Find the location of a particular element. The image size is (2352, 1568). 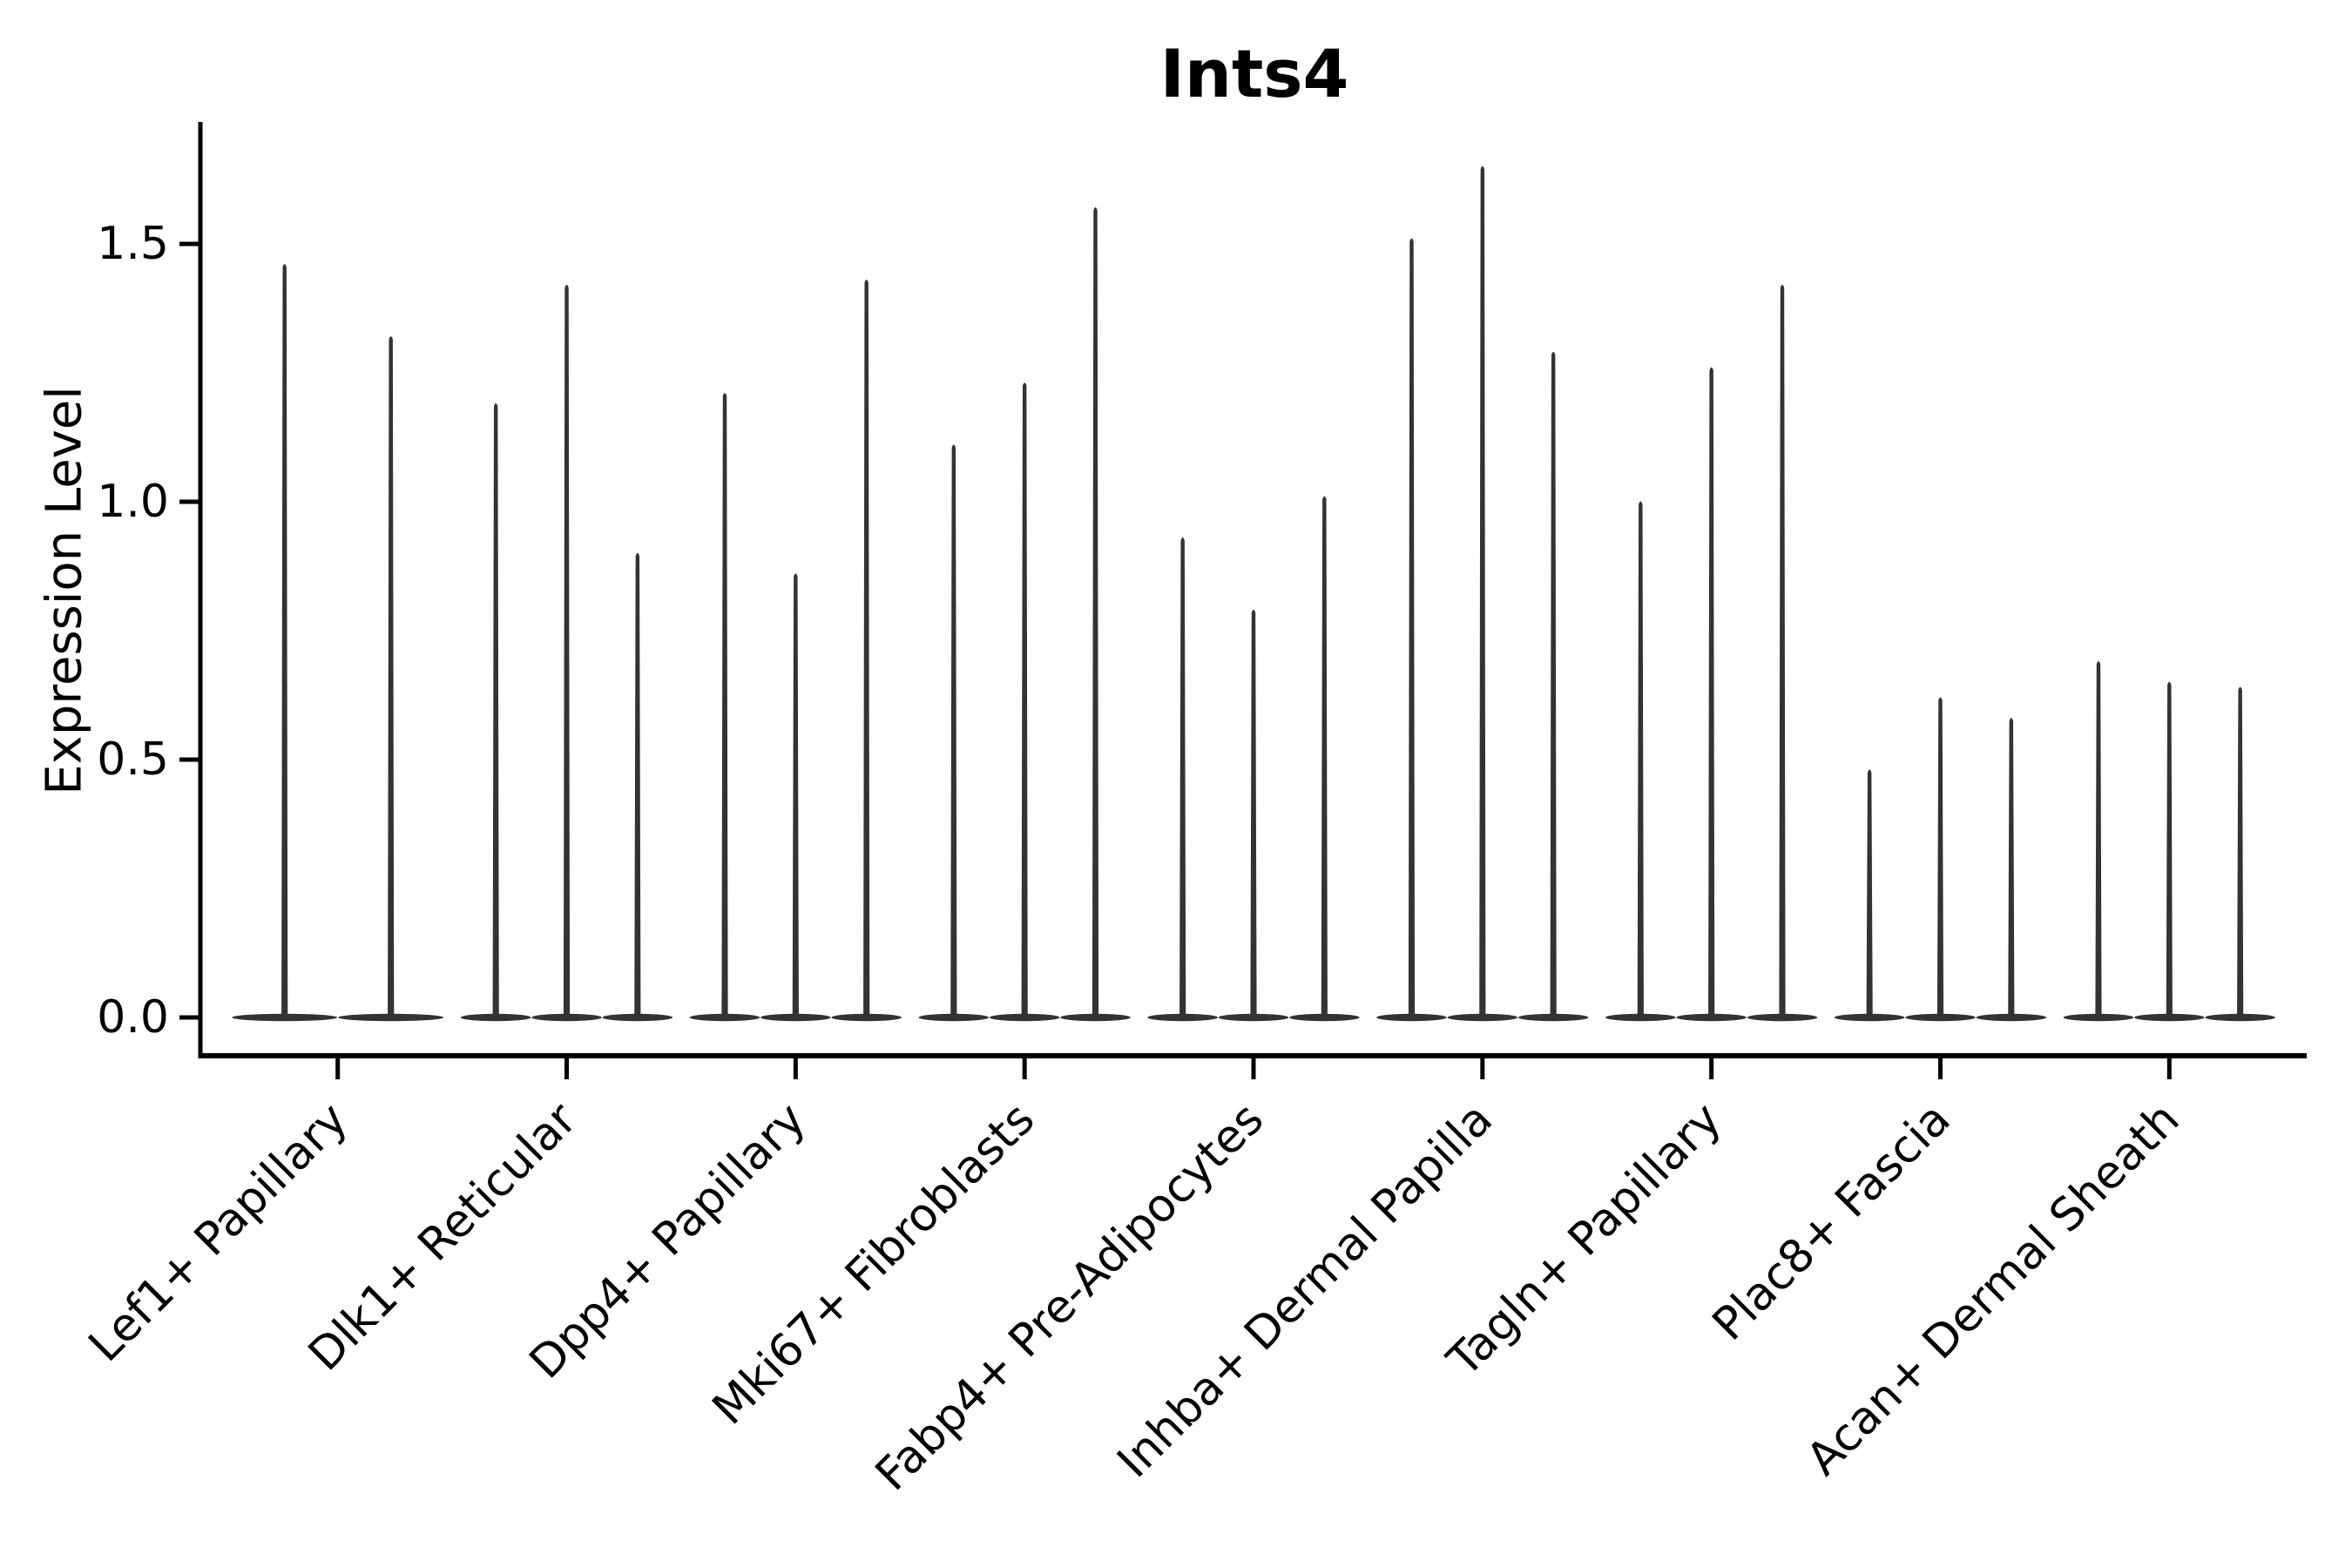

x-tick-label: Plac8+ Fascia is located at coordinates (1832, 1222).